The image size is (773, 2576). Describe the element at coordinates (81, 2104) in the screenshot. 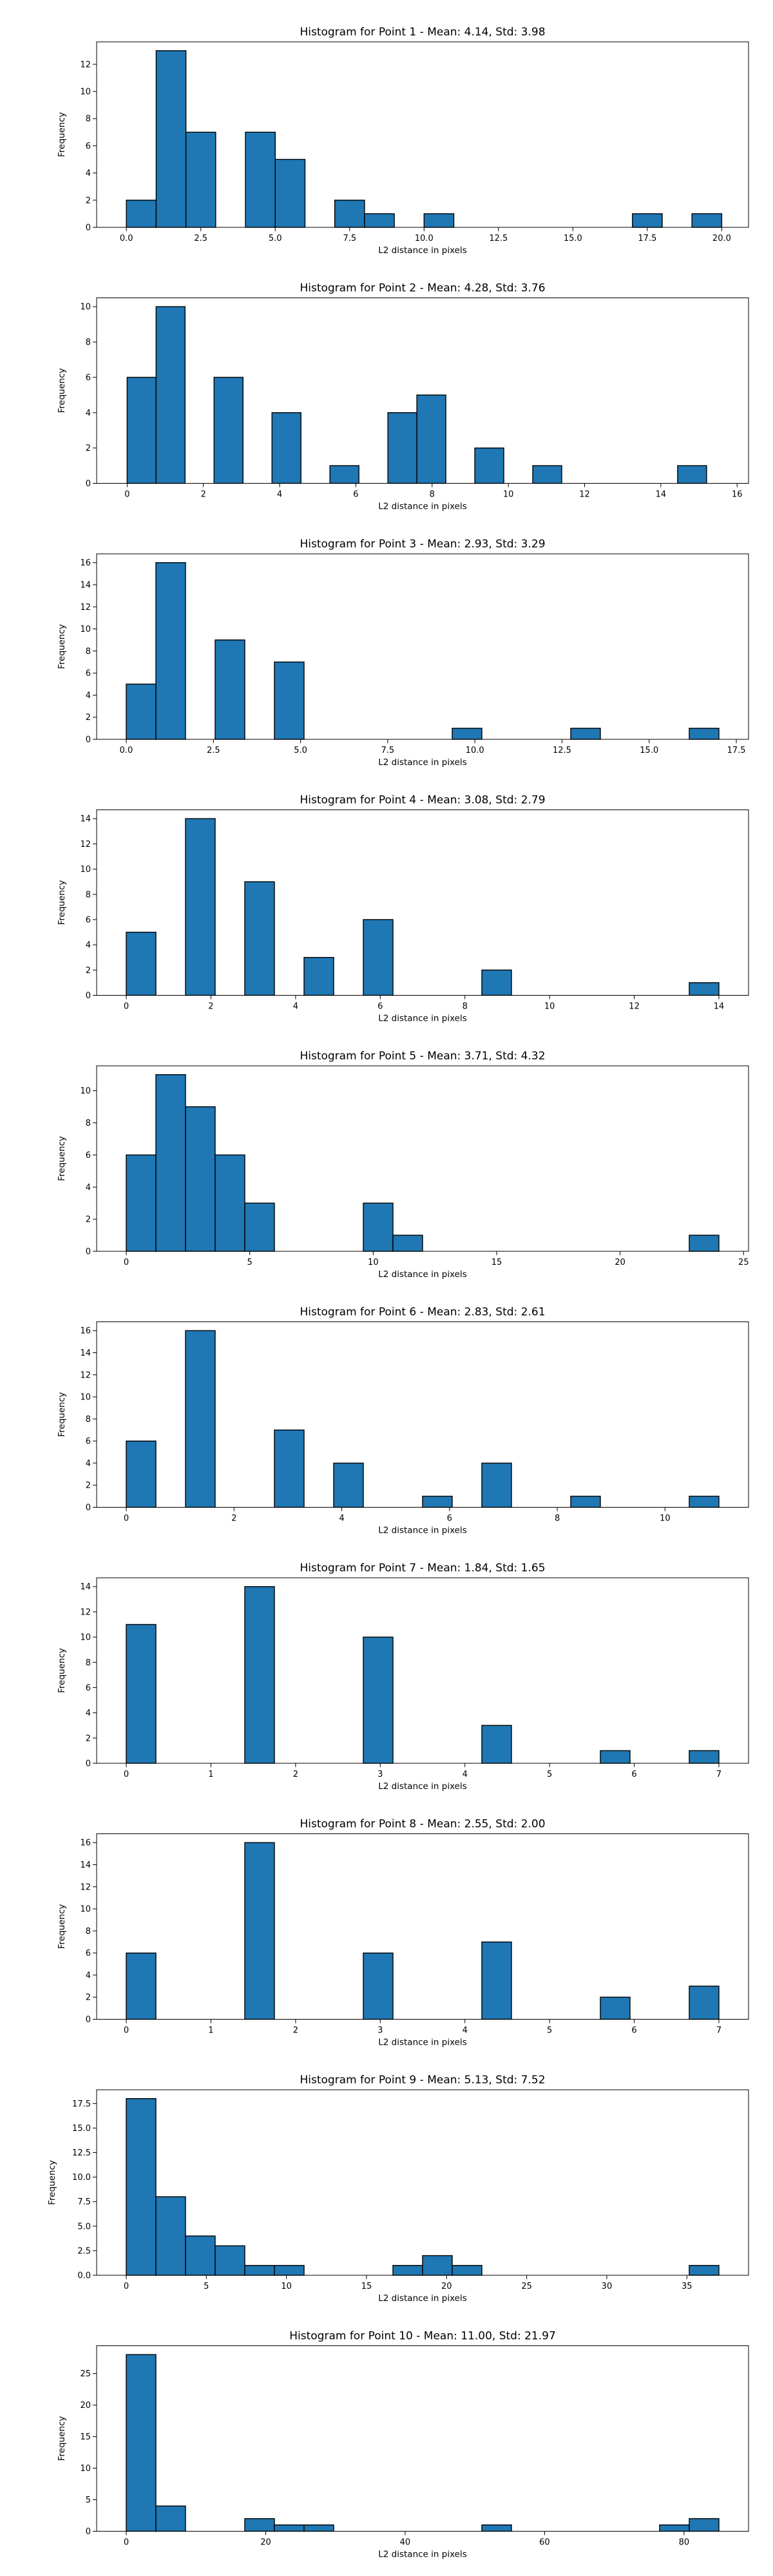

I see `y-tick-label: 17.5` at that location.